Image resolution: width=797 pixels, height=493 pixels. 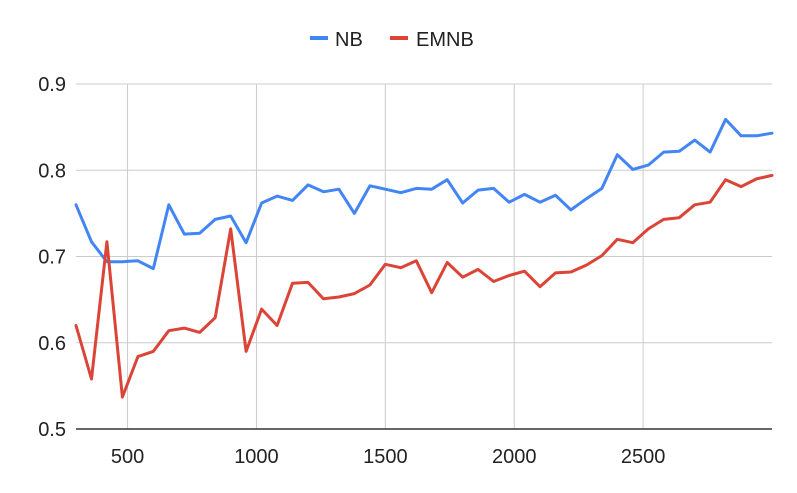 What do you see at coordinates (52, 344) in the screenshot?
I see `y-tick-label: 0.6` at bounding box center [52, 344].